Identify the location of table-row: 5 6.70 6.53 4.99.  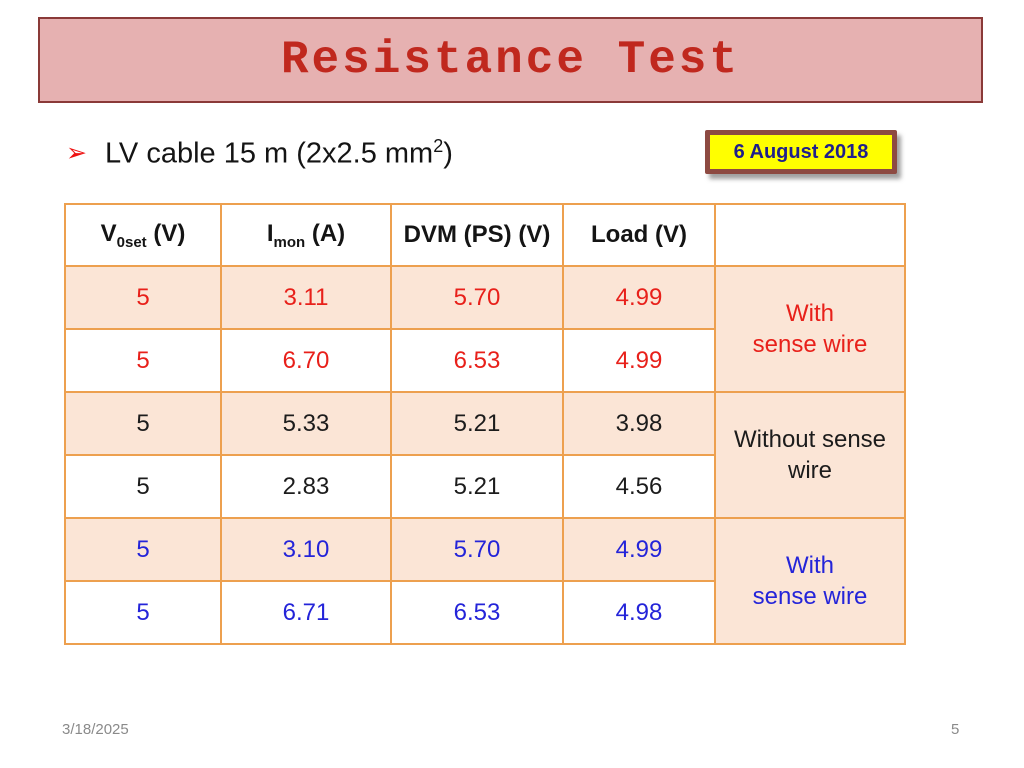
(484, 360).